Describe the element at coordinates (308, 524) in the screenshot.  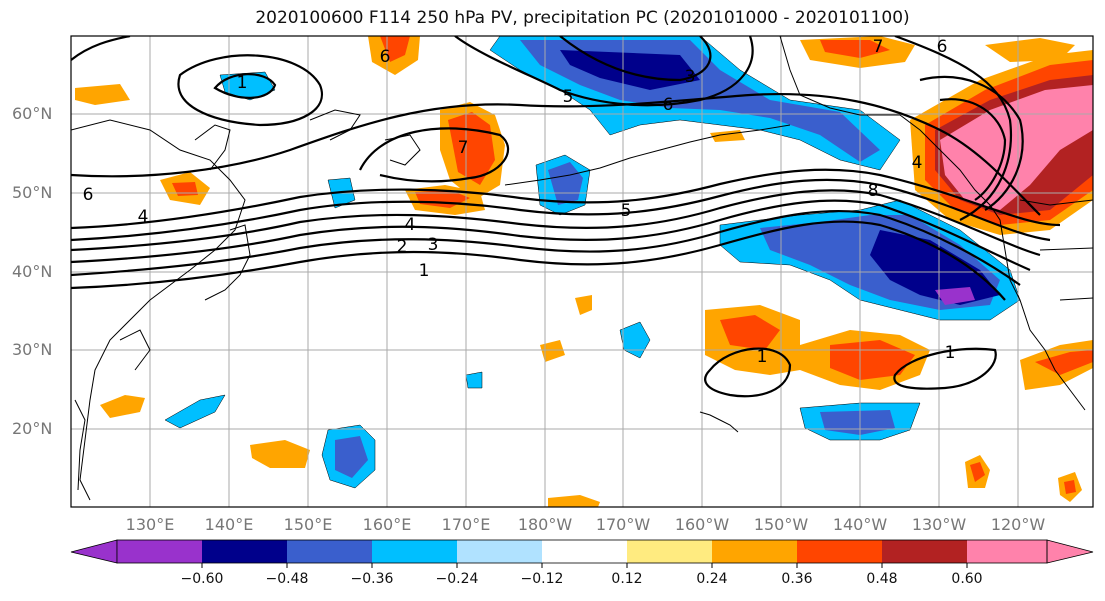
I see `lon-label: 150°E` at that location.